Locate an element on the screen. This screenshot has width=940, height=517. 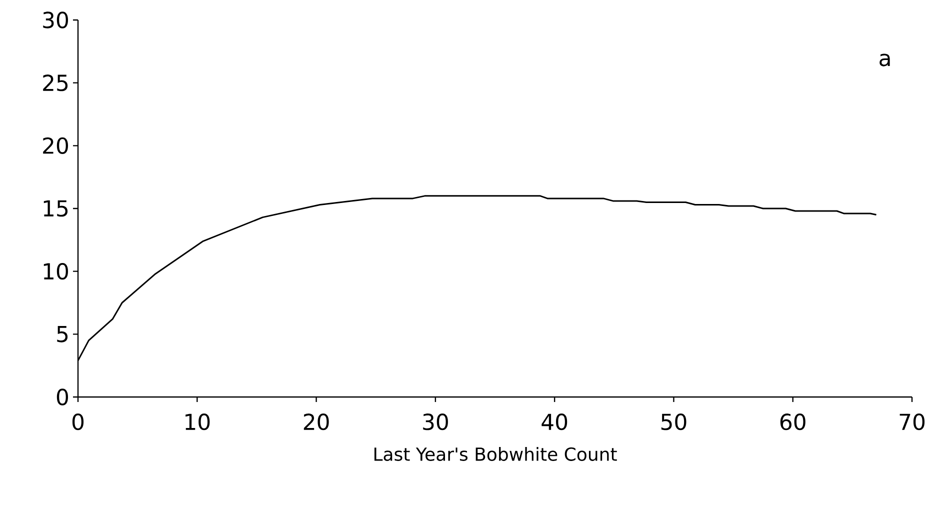
x-tick-label: 0 is located at coordinates (78, 422).